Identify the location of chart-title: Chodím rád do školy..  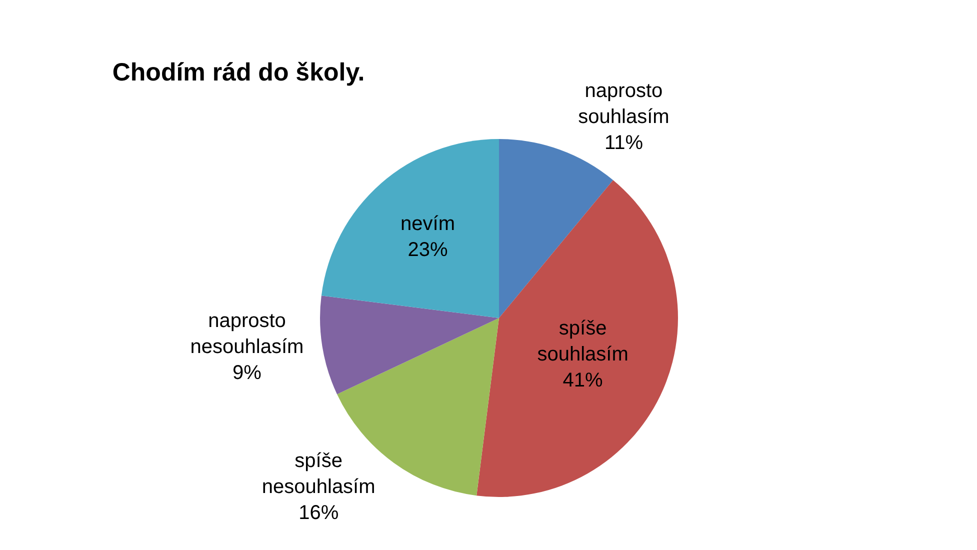
(238, 72).